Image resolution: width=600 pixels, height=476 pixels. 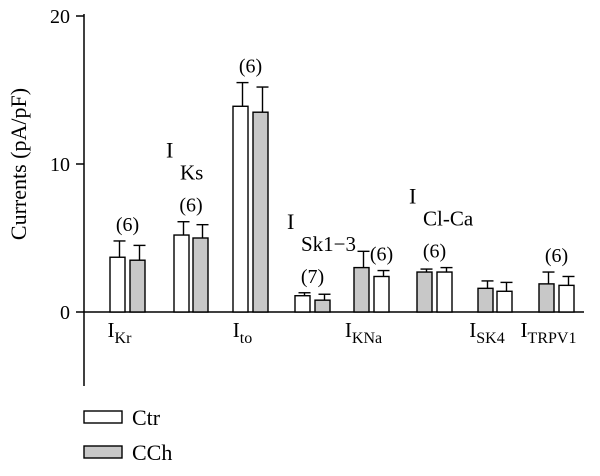 I want to click on current-label: IKr, so click(x=120, y=332).